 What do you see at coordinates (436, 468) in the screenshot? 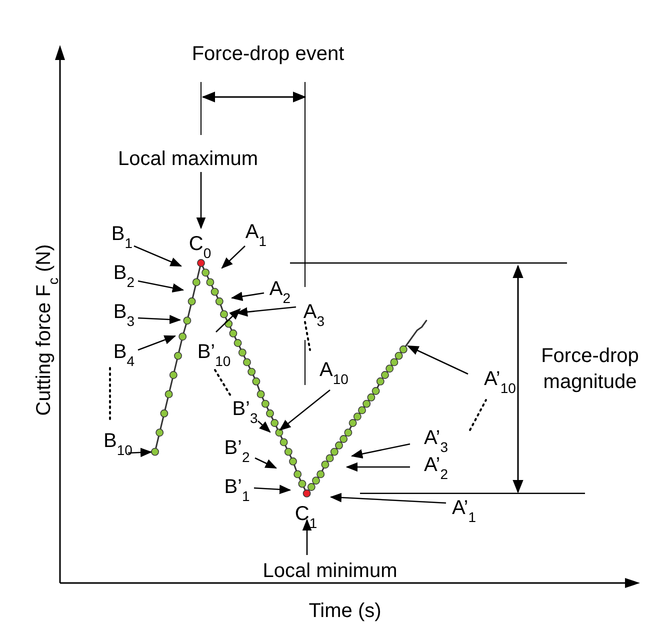
I see `annotation: A’$_{2}$` at bounding box center [436, 468].